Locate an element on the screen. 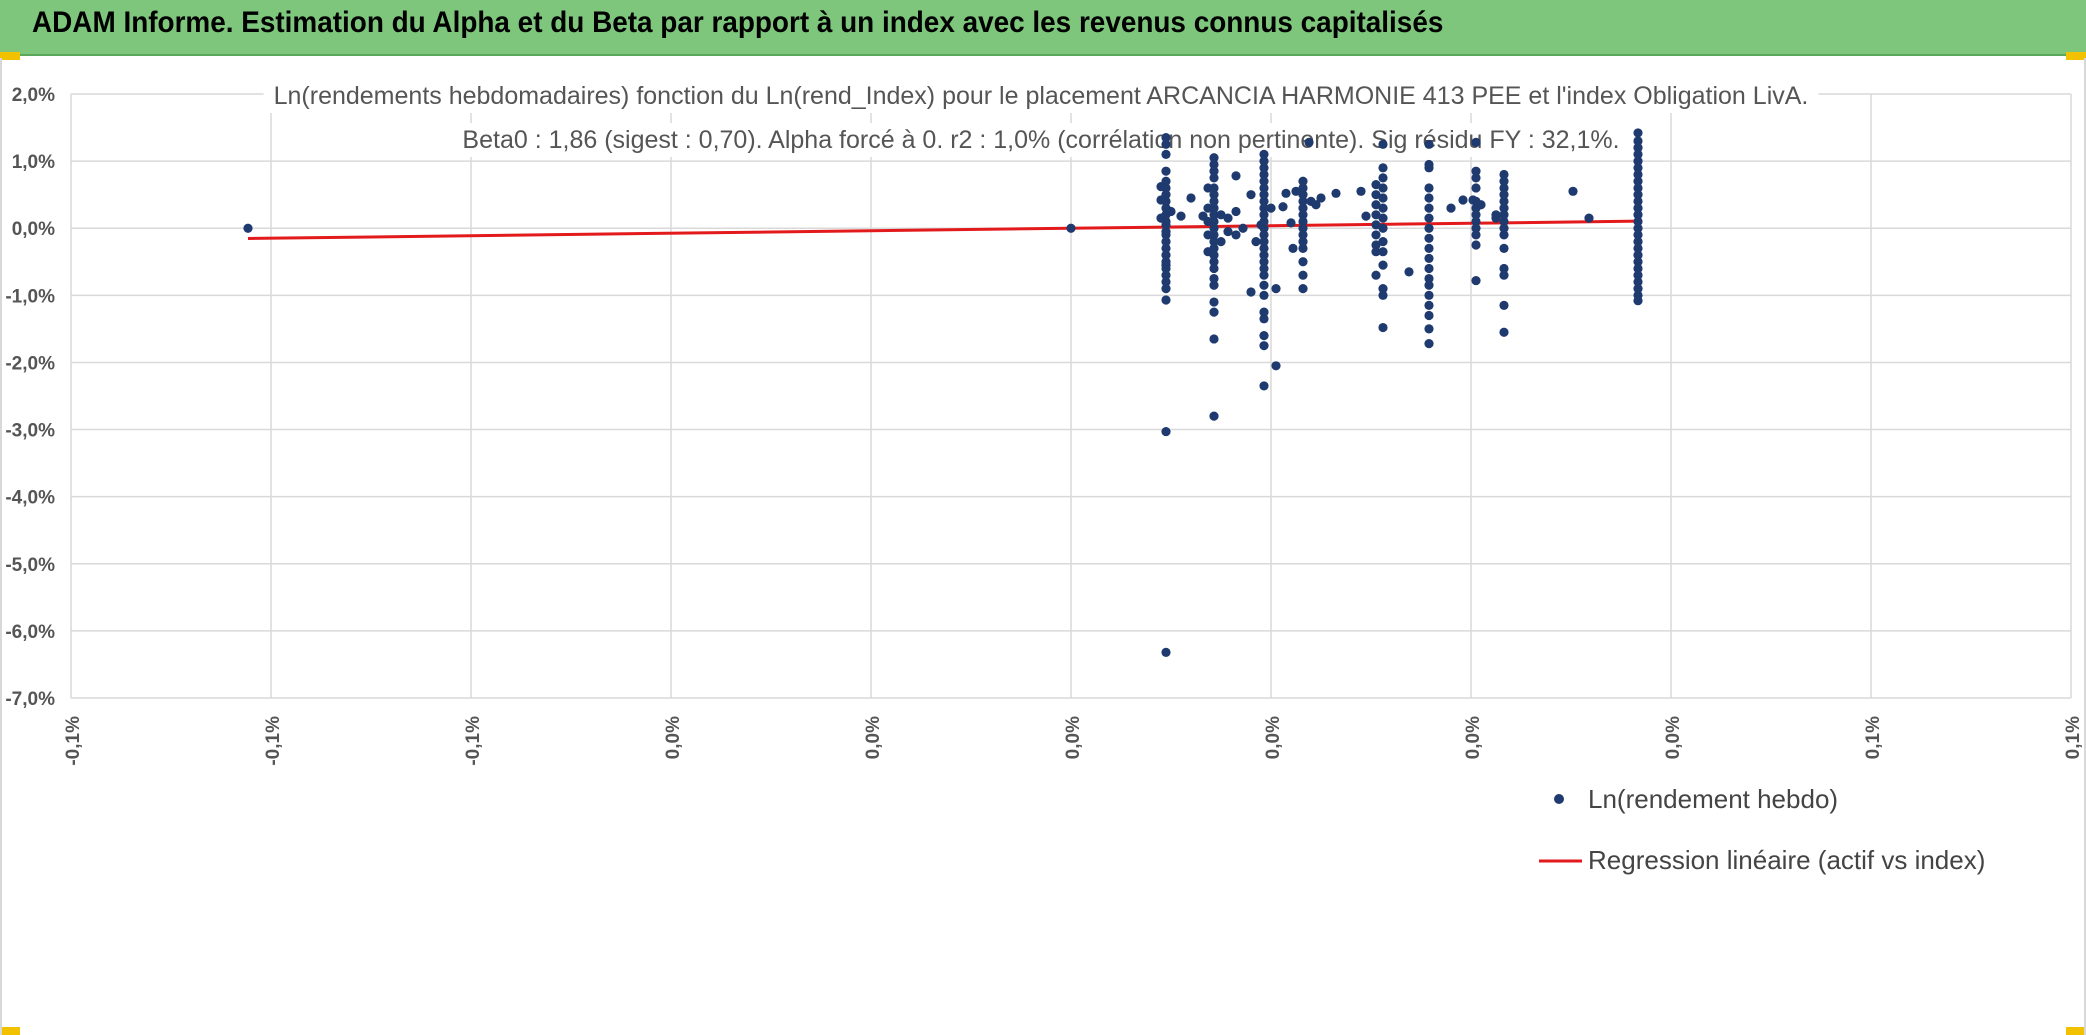  y-tick-label: 2,0% is located at coordinates (33, 95).